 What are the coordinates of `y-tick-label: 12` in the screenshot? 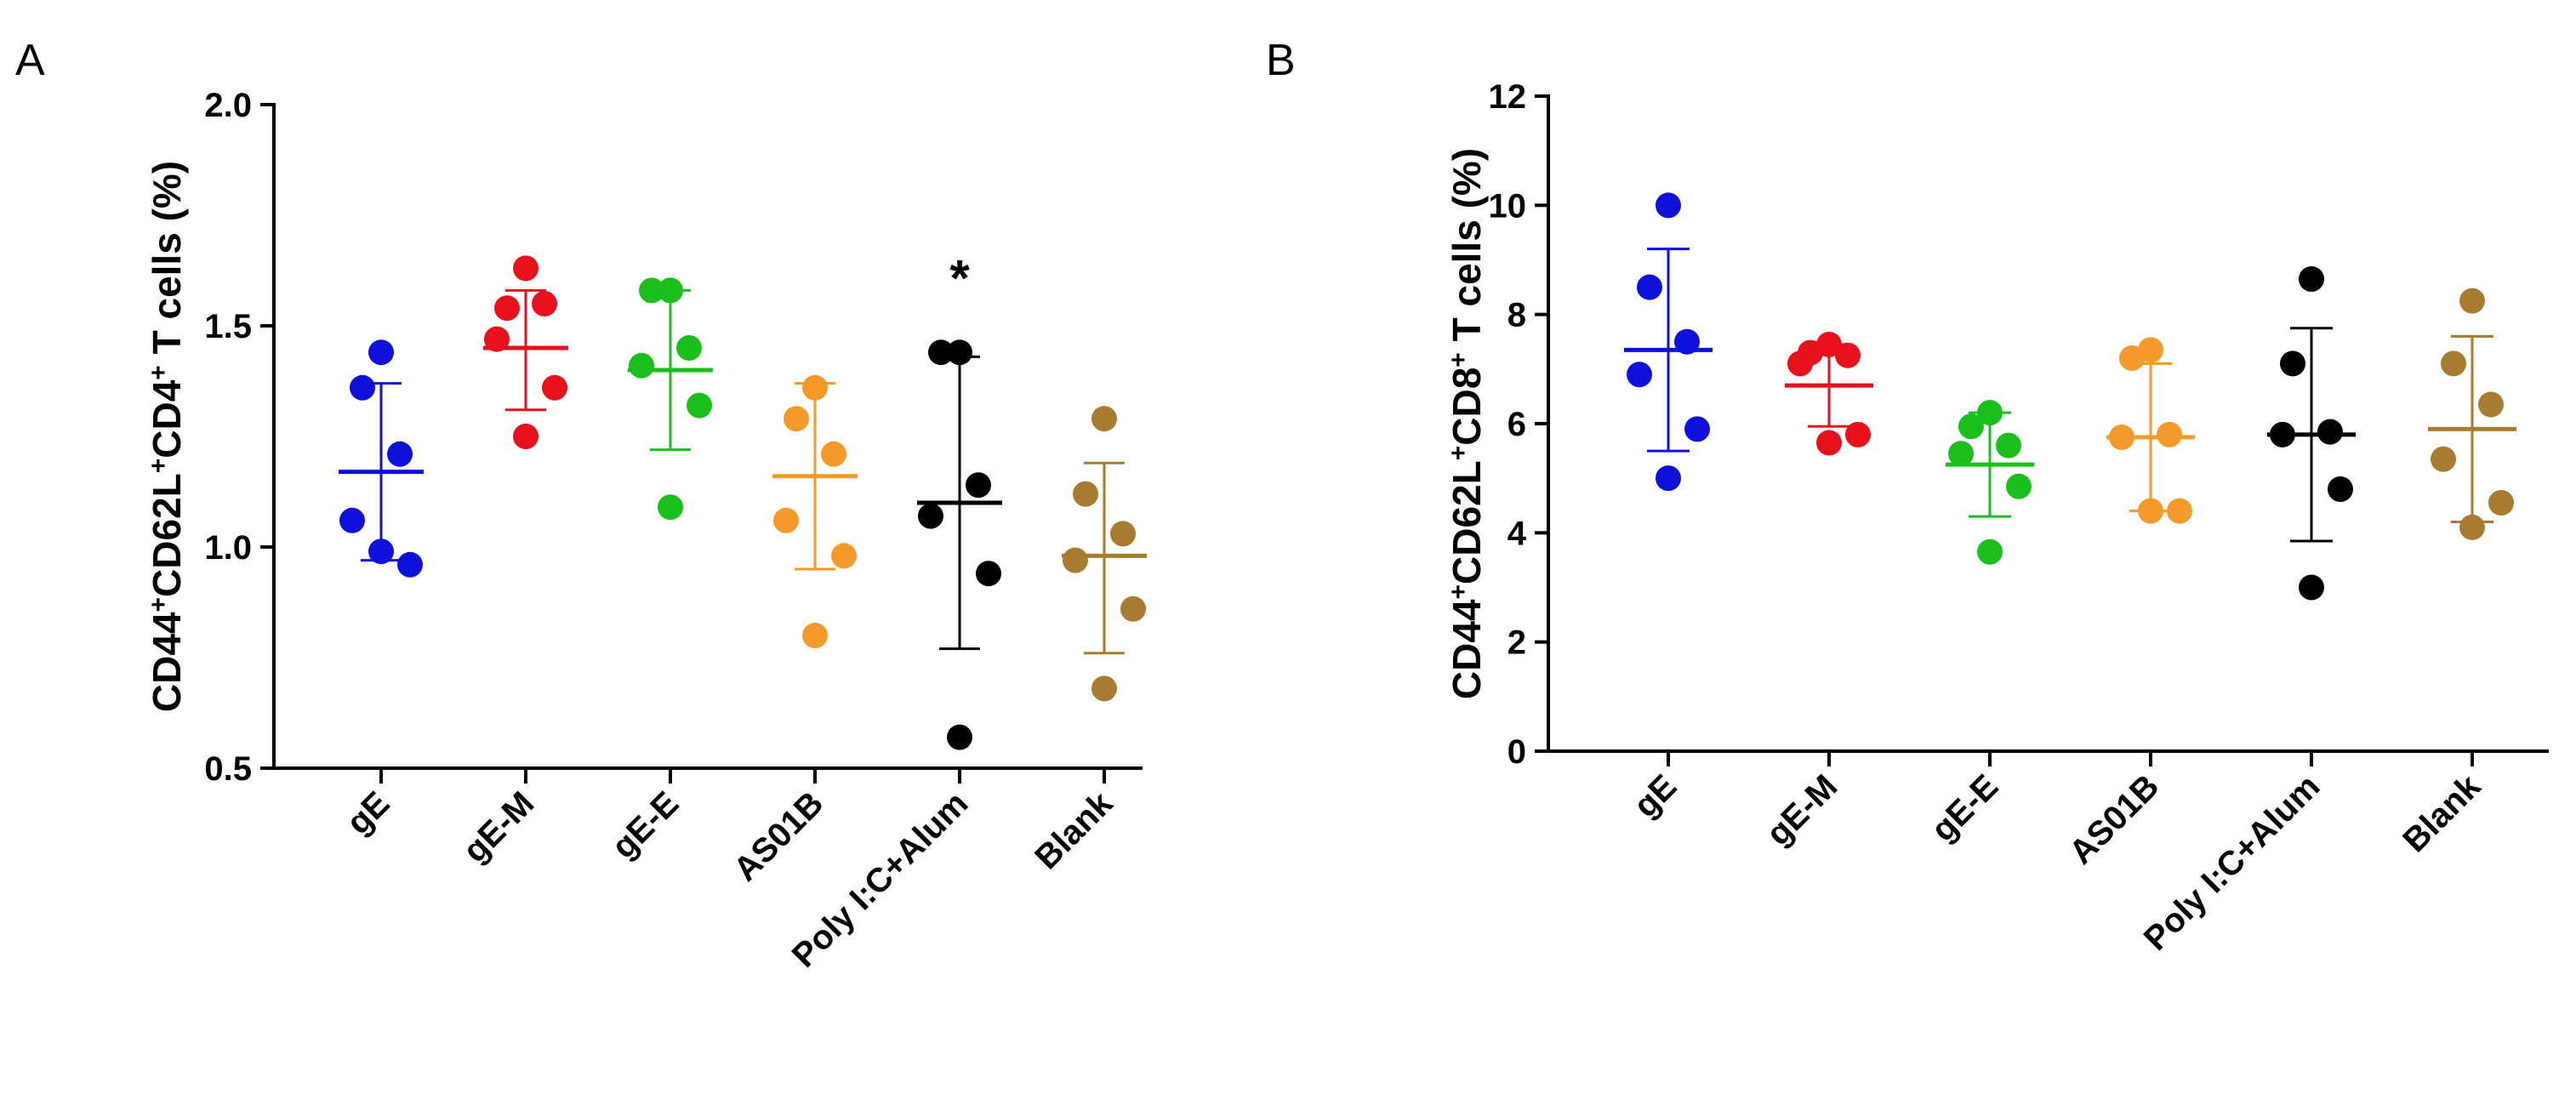 It's located at (1508, 97).